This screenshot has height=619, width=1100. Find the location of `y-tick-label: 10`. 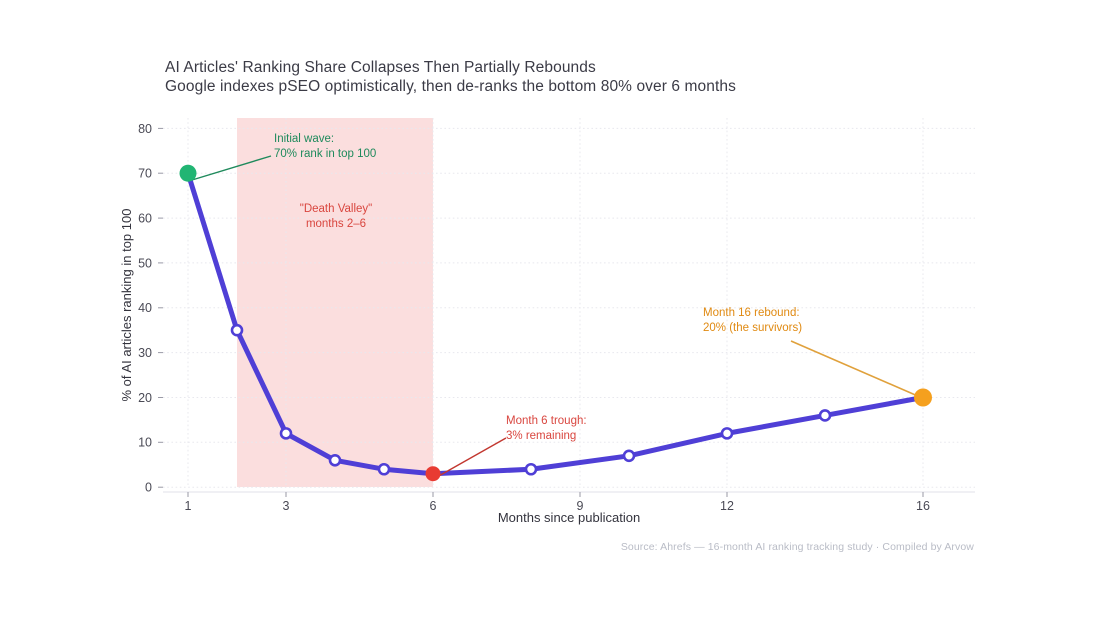

y-tick-label: 10 is located at coordinates (145, 443).